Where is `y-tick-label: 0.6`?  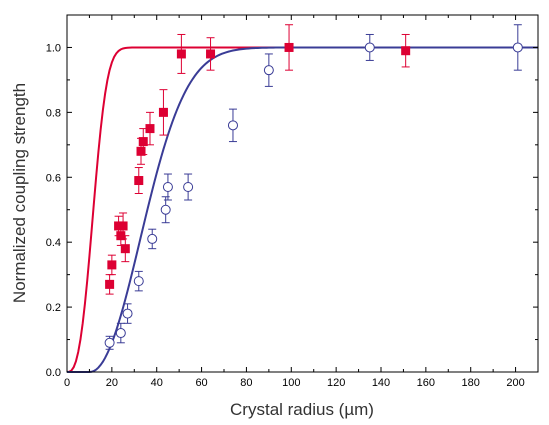 y-tick-label: 0.6 is located at coordinates (53, 178).